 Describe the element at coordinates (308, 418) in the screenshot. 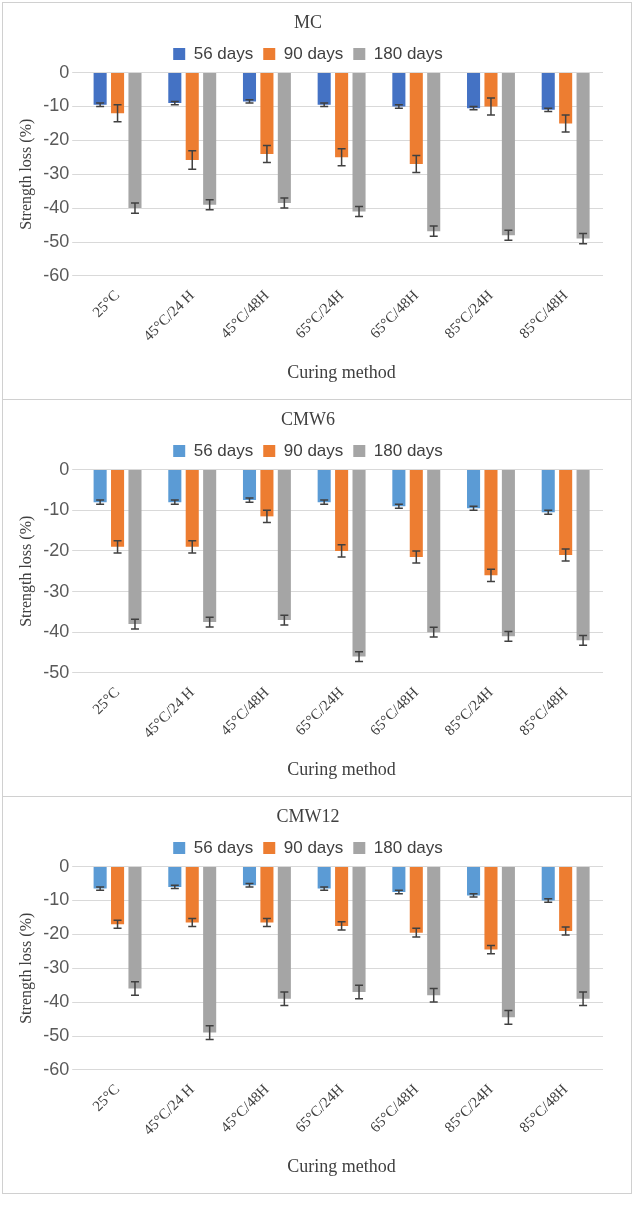

I see `chart-title: CMW6` at that location.